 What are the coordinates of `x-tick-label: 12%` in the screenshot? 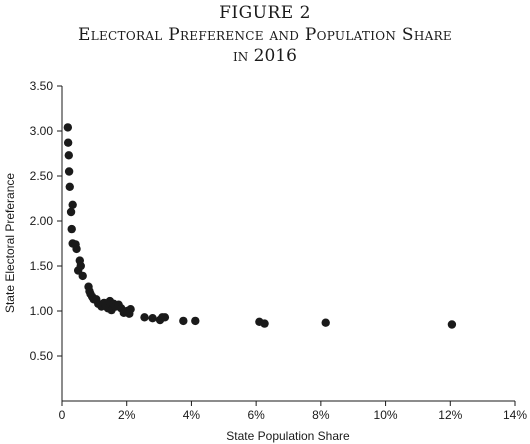 It's located at (450, 415).